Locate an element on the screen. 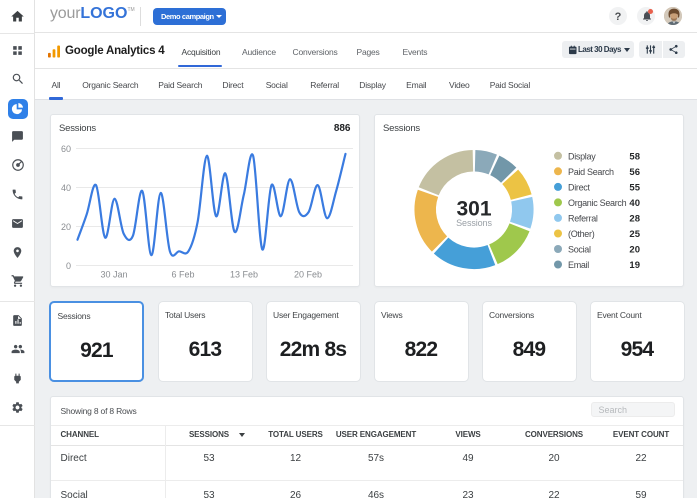  svg-text: Social is located at coordinates (579, 250).